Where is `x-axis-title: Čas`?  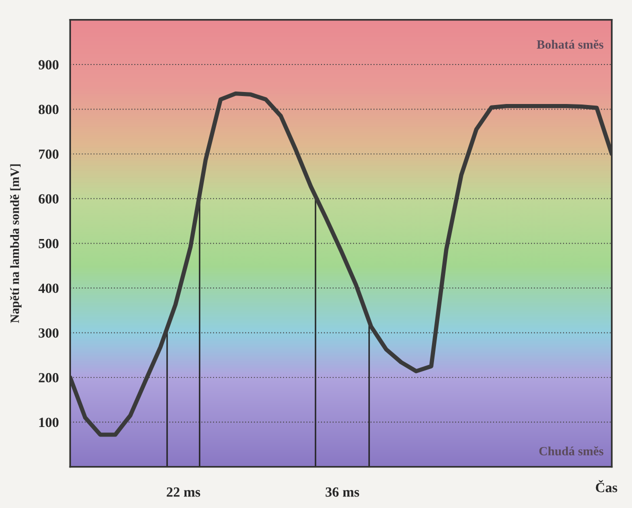
x-axis-title: Čas is located at coordinates (607, 486).